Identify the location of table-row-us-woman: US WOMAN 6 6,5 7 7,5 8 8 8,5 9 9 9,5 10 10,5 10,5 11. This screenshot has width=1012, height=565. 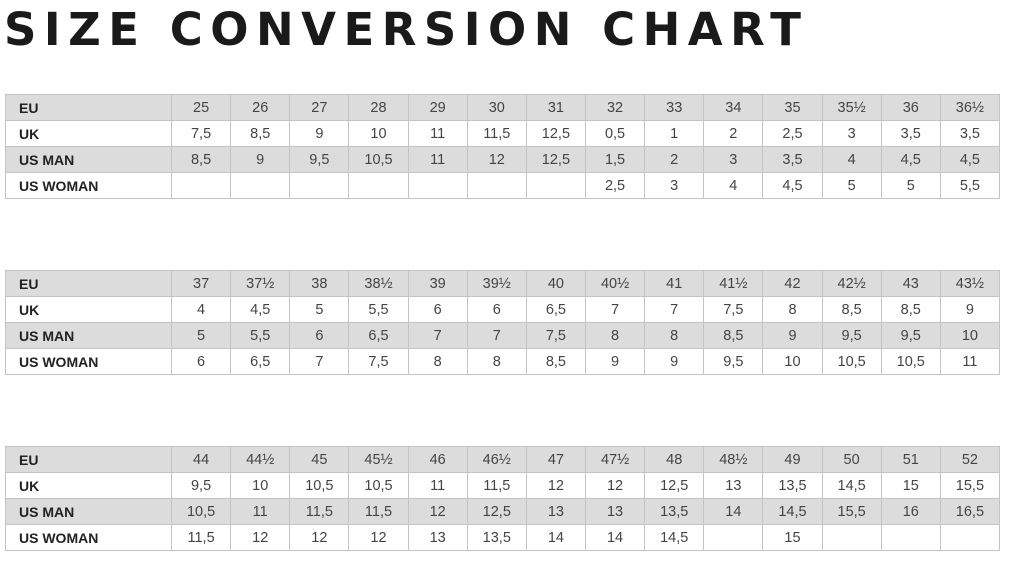
(503, 361).